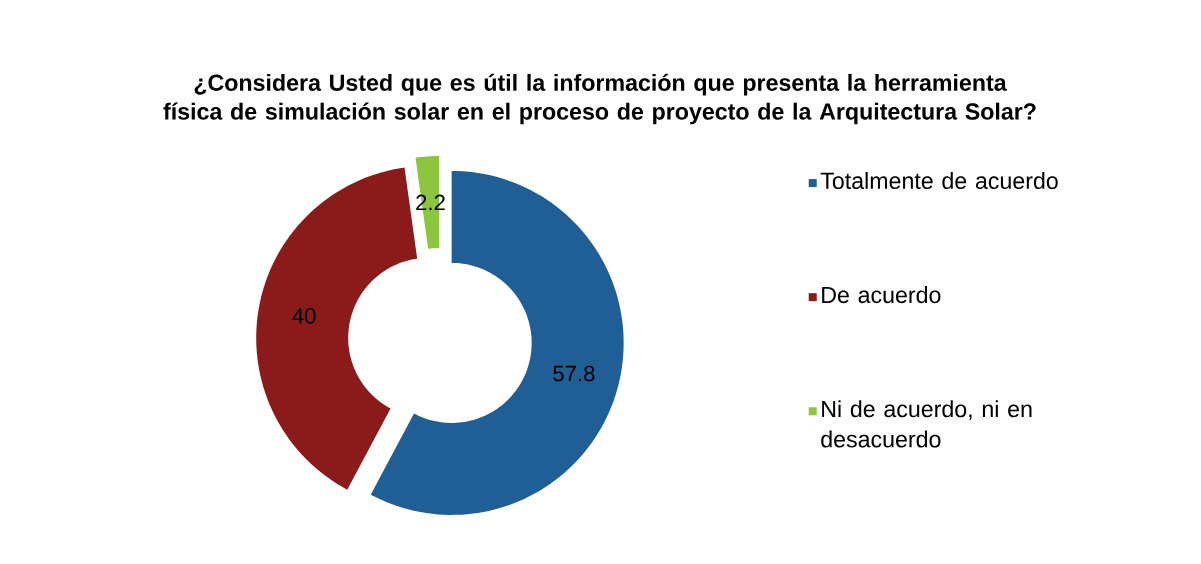  What do you see at coordinates (939, 181) in the screenshot?
I see `legend-label: Totalmente de acuerdo` at bounding box center [939, 181].